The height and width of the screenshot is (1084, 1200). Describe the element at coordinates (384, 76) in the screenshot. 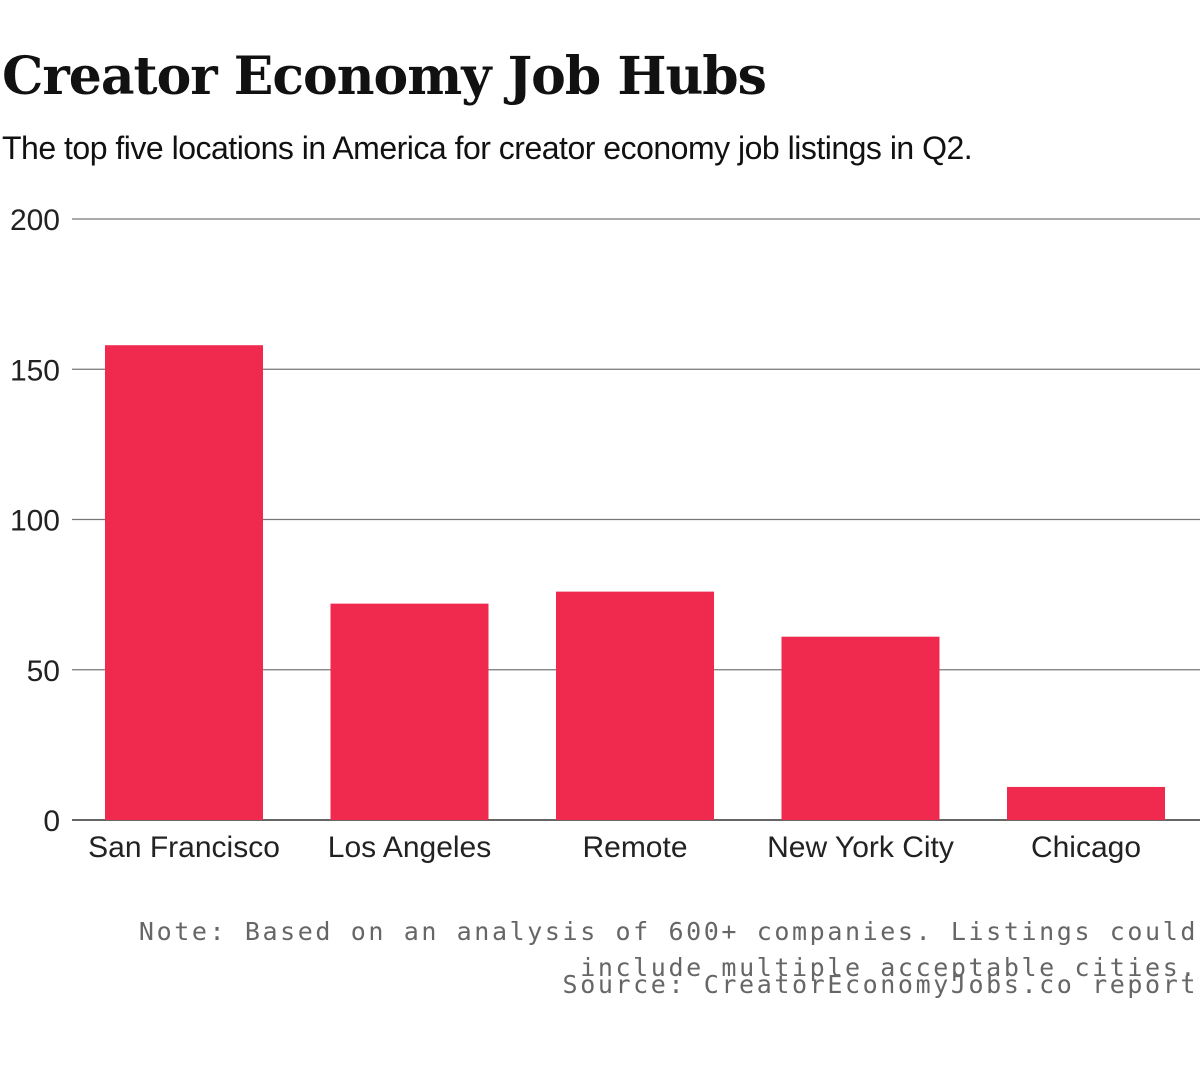

I see `chart-title: Creator Economy Job Hubs` at that location.